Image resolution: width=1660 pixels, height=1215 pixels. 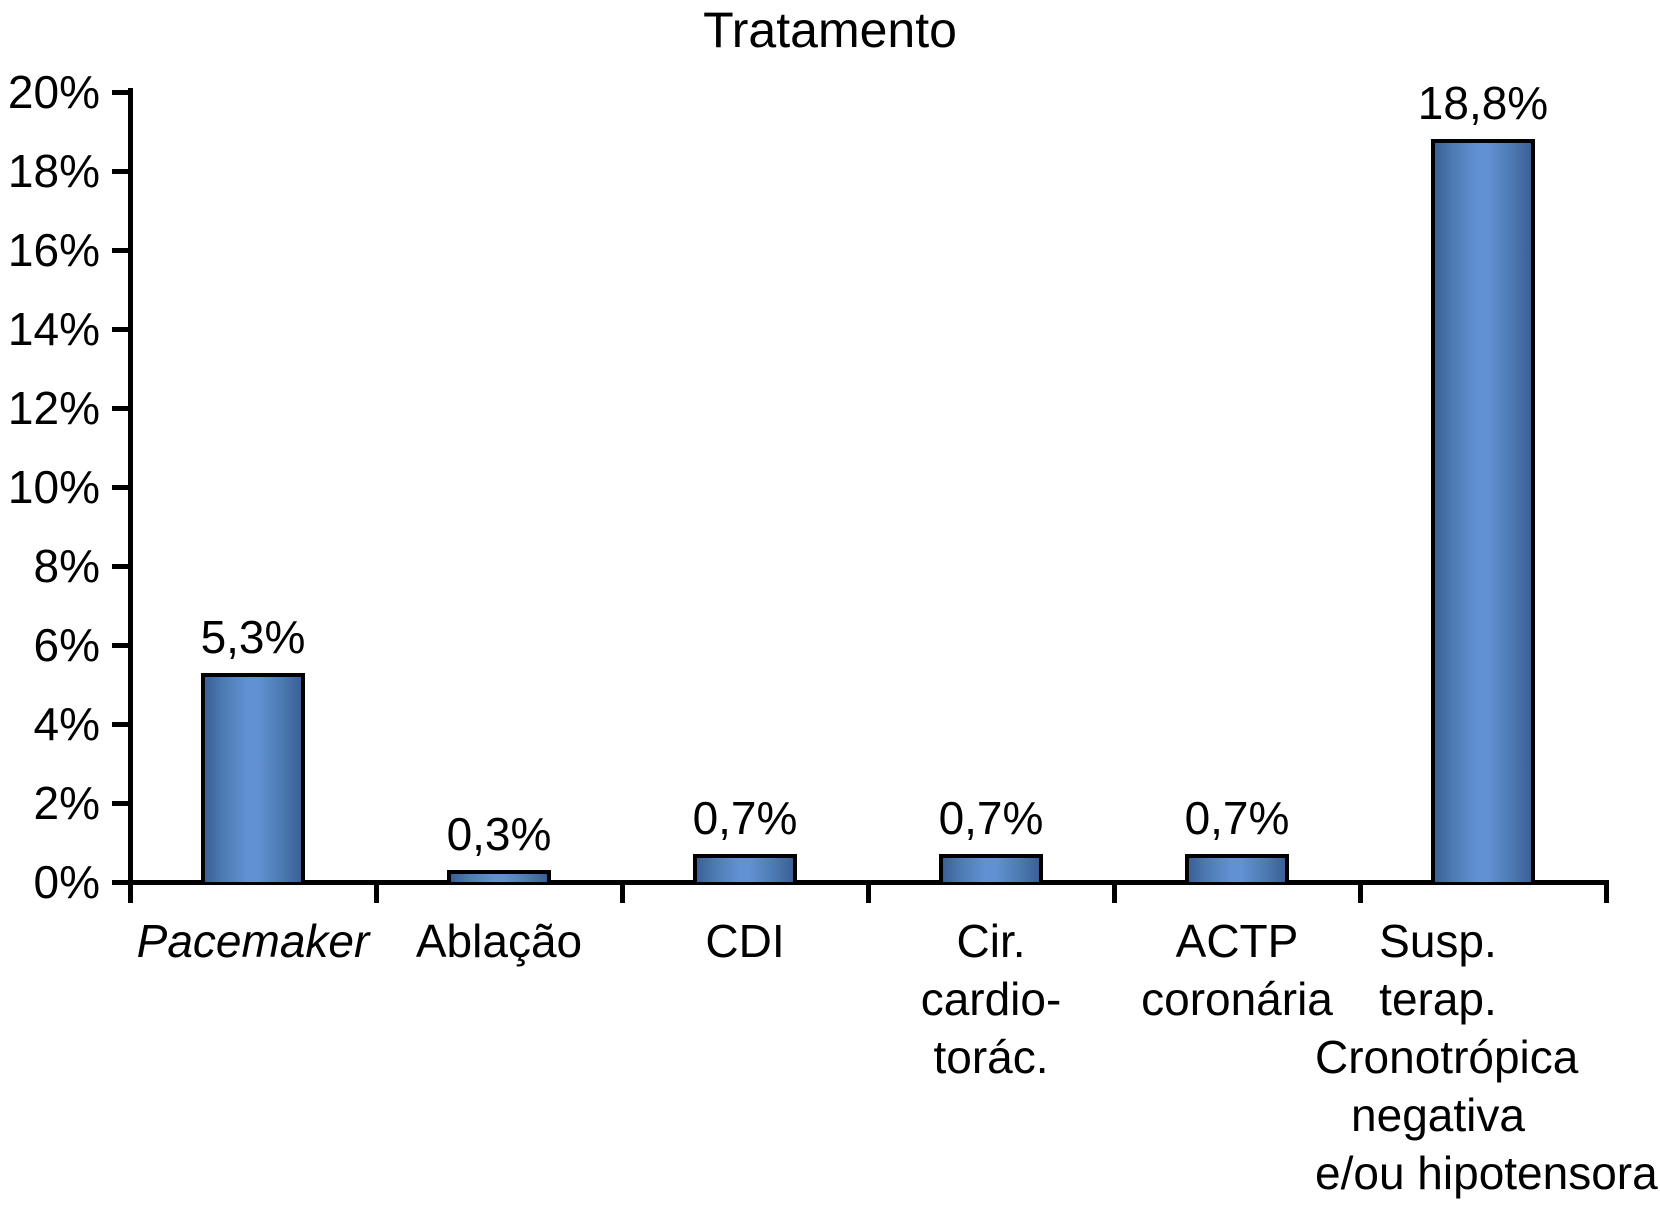 I want to click on bar-pacemaker, so click(x=253, y=777).